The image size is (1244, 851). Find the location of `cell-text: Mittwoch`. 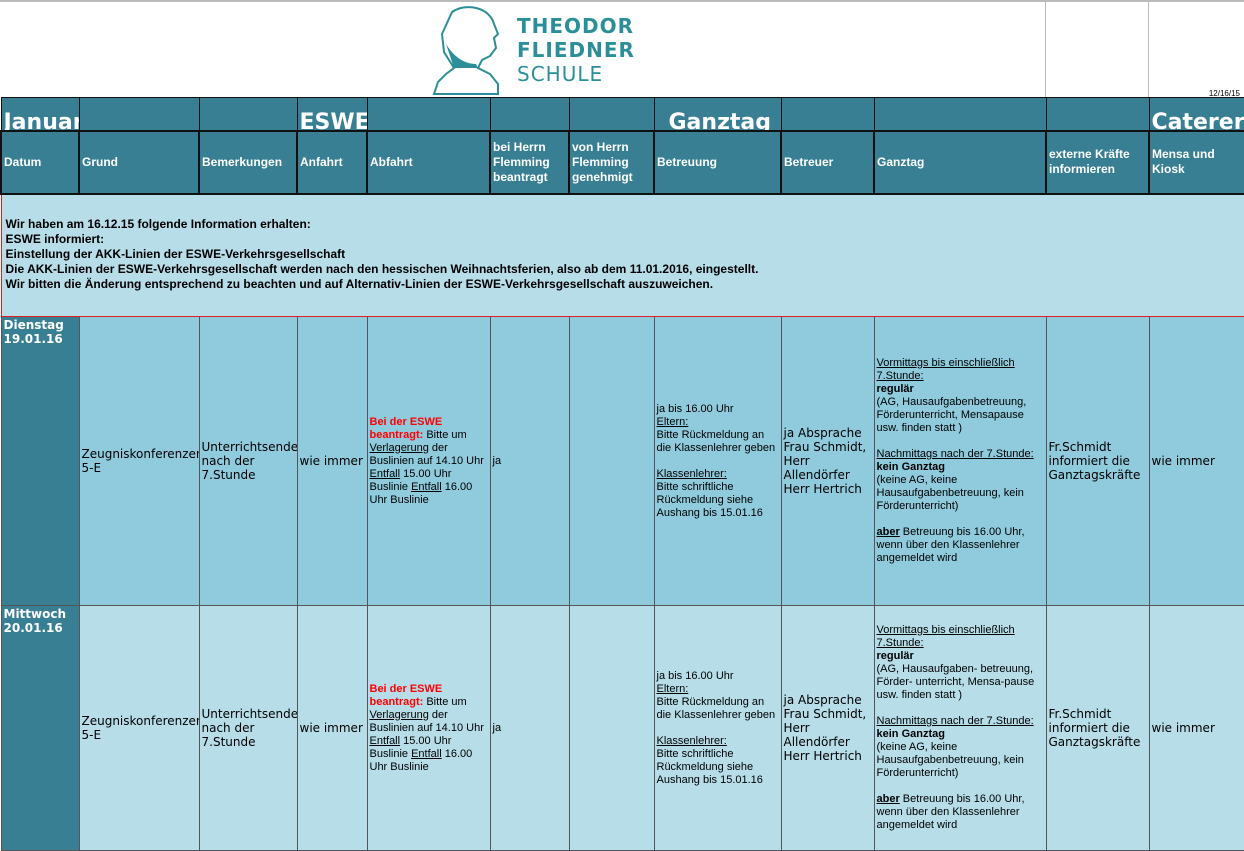

cell-text: Mittwoch is located at coordinates (35, 614).